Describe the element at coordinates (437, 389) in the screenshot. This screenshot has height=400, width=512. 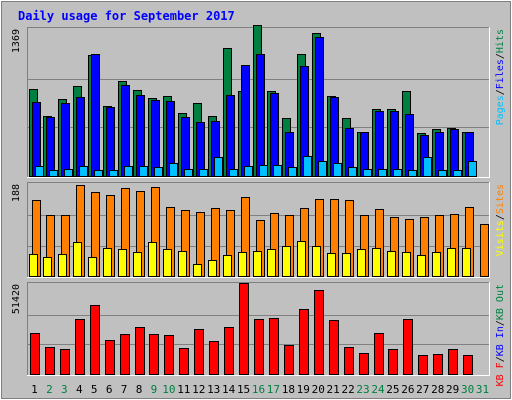
I see `day-label-28: 28` at that location.